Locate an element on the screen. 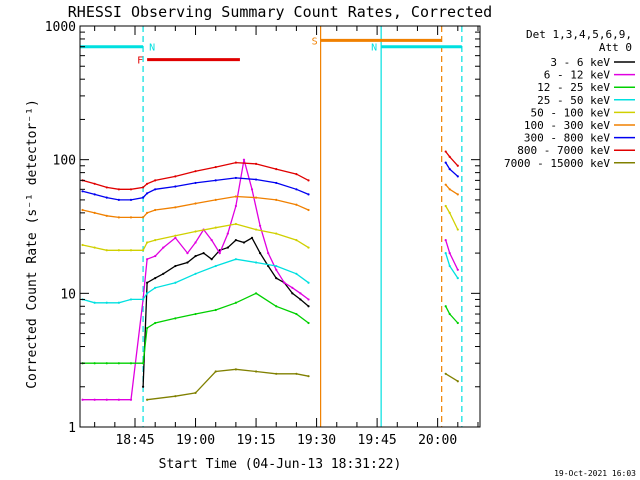 This screenshot has height=480, width=640. y-tick-label: 100 is located at coordinates (64, 161).